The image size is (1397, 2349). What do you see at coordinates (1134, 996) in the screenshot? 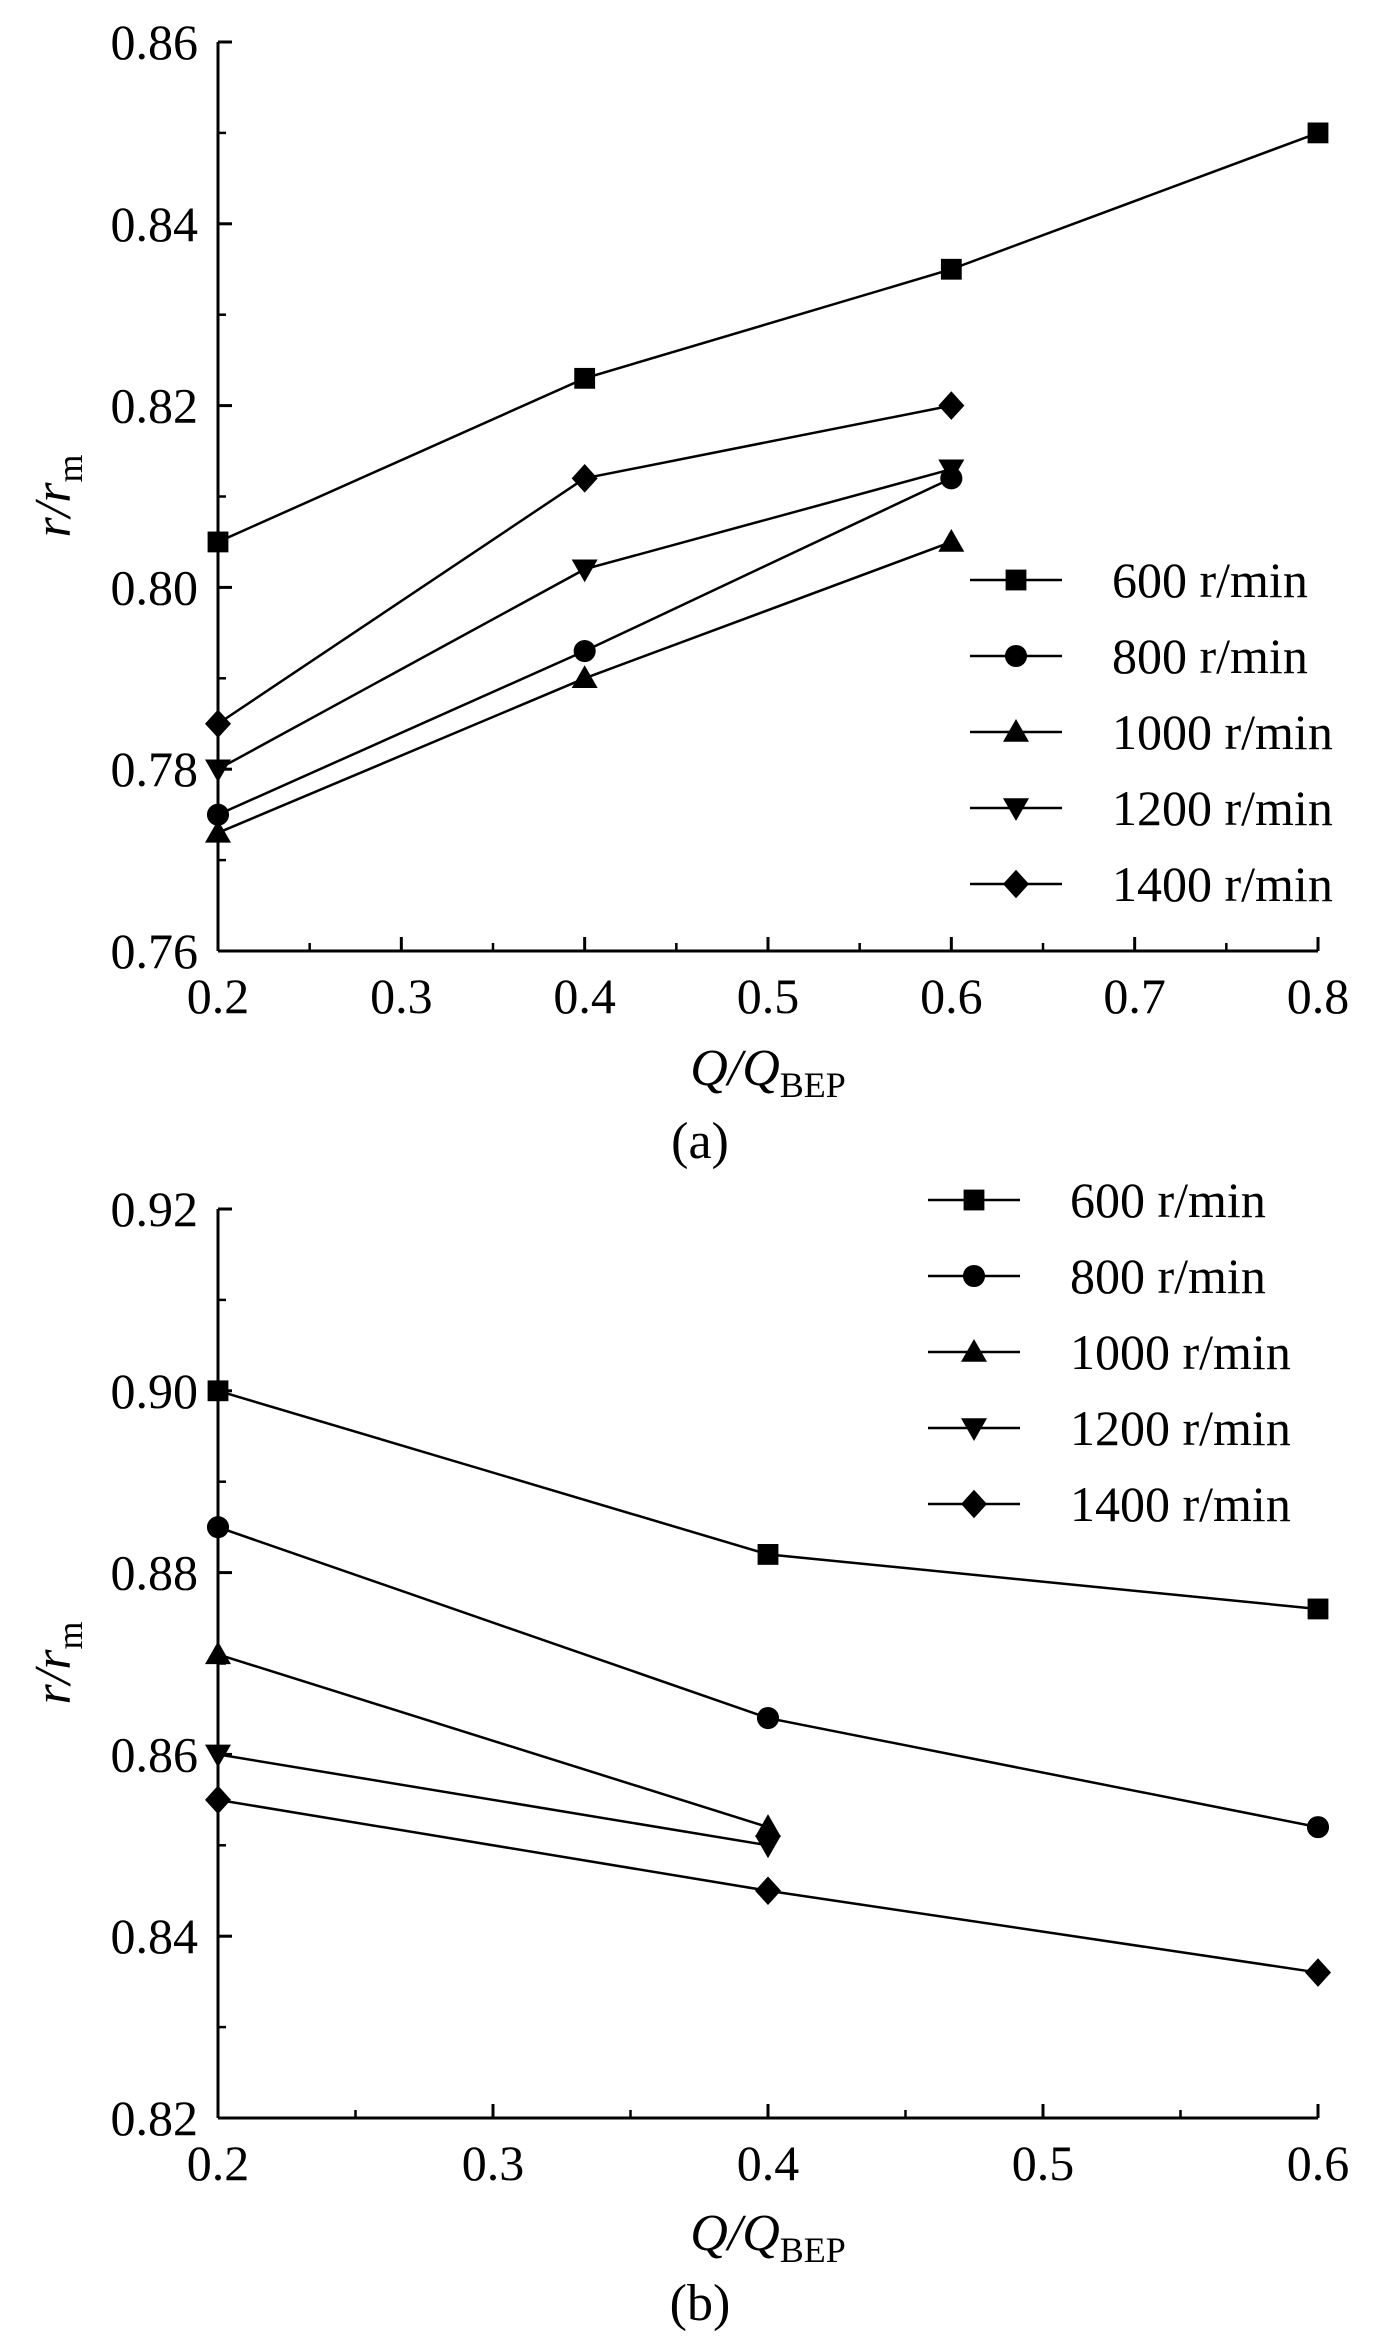
I see `x-tick-label: 0.7` at bounding box center [1134, 996].